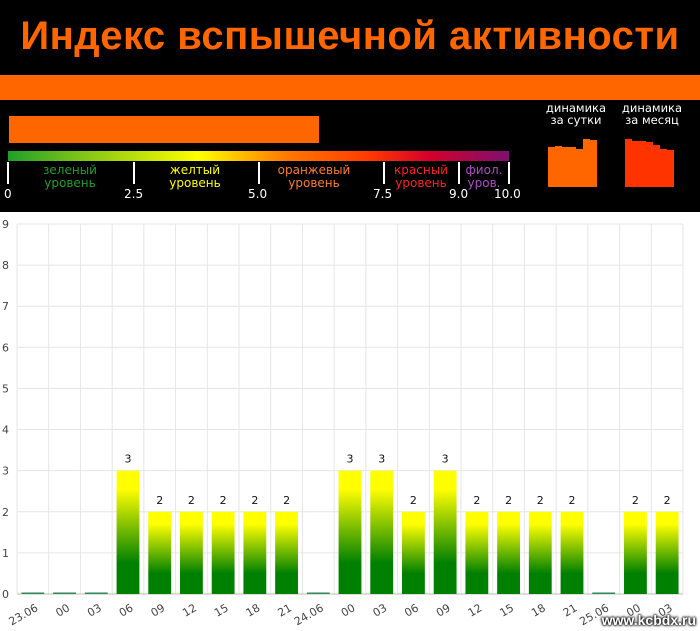  I want to click on level-green-label: зеленый уровень, so click(70, 176).